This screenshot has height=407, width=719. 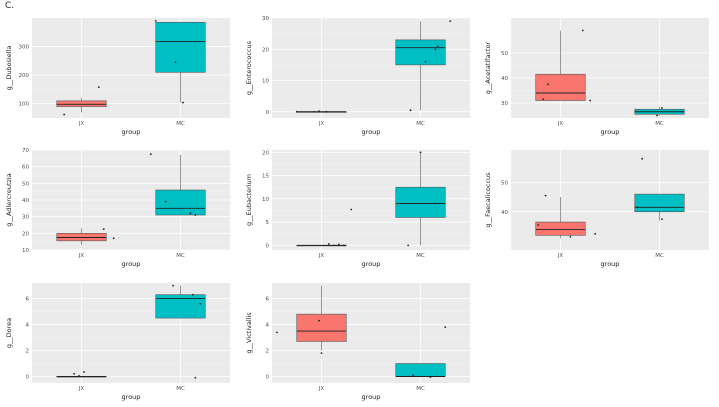 What do you see at coordinates (24, 105) in the screenshot?
I see `y-tick-label: 100` at bounding box center [24, 105].